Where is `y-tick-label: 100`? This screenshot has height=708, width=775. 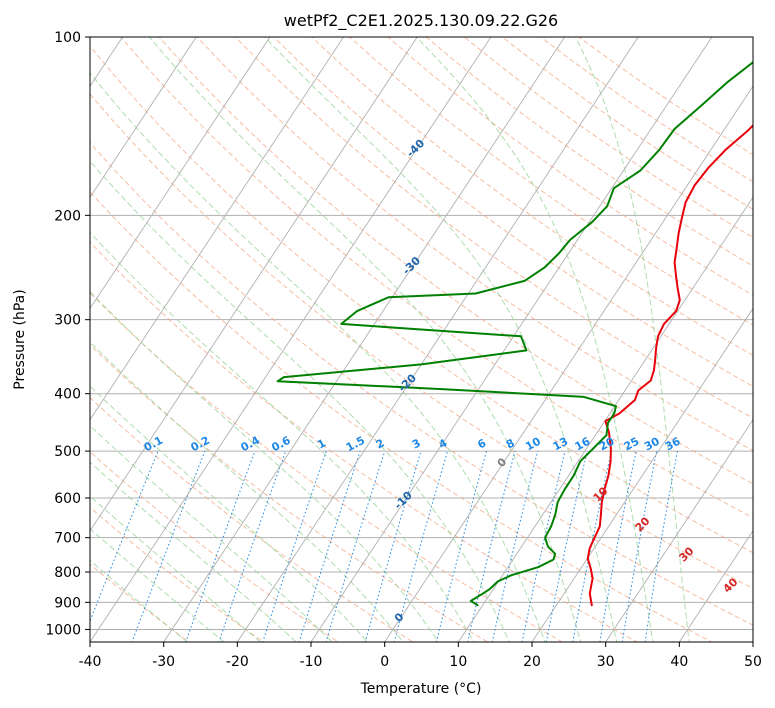 y-tick-label: 100 is located at coordinates (67, 38).